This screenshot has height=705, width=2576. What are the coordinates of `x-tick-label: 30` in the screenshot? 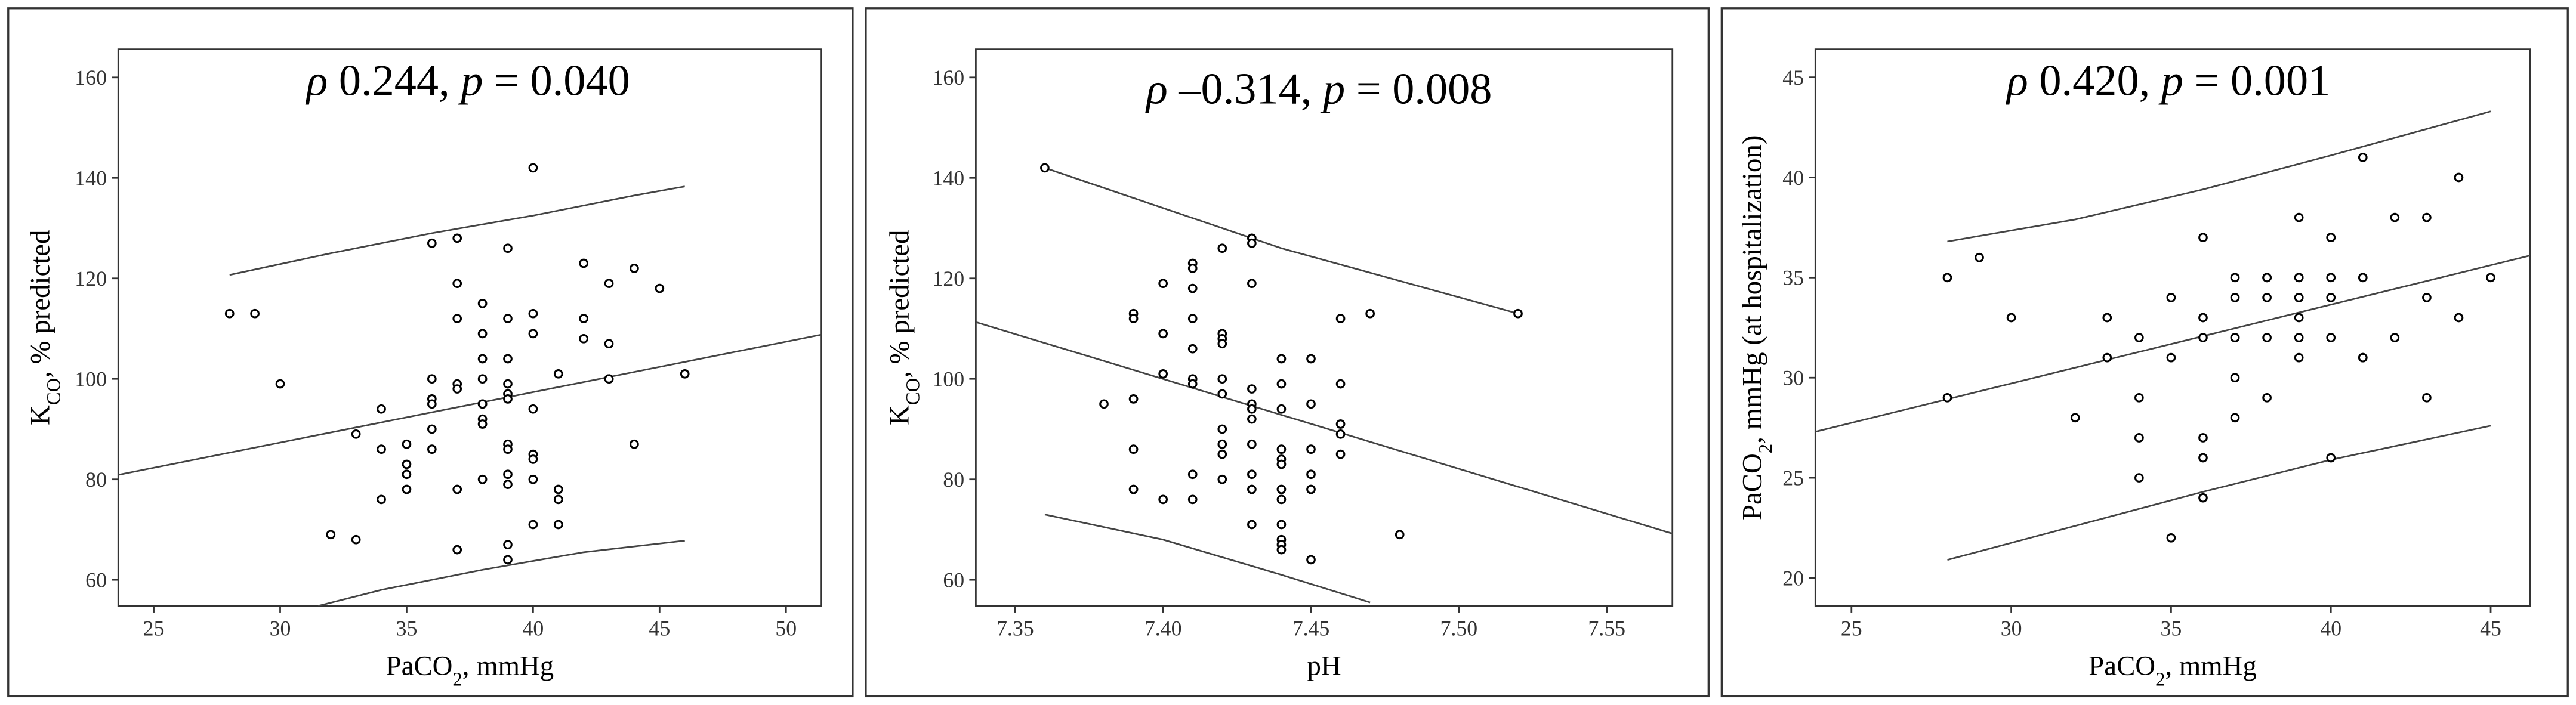 It's located at (281, 629).